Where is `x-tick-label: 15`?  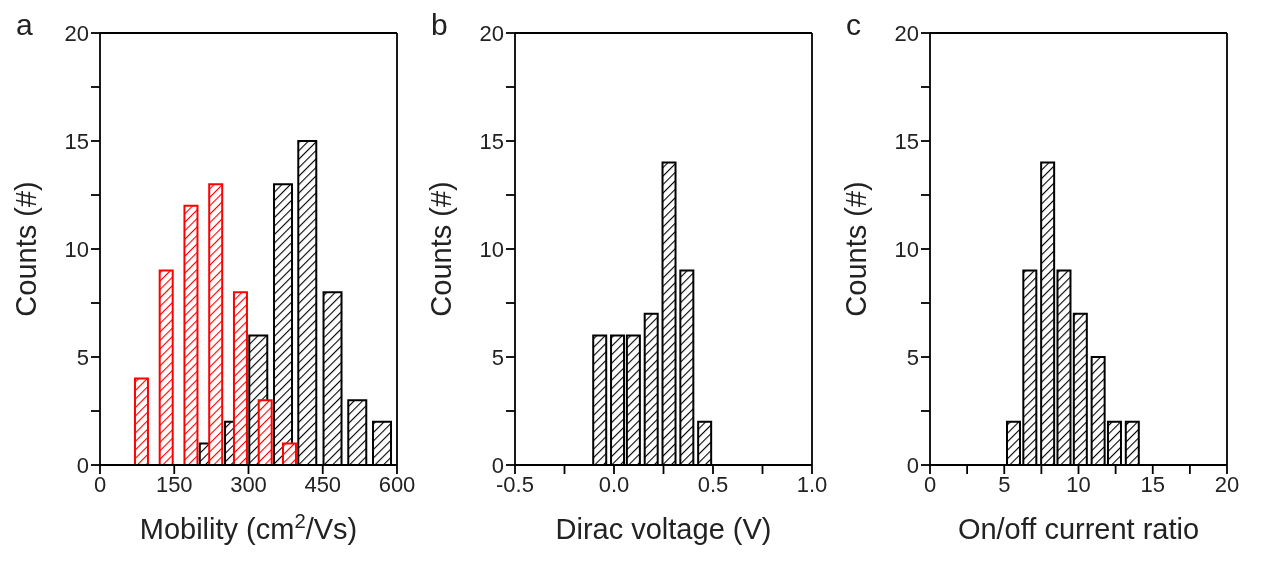 x-tick-label: 15 is located at coordinates (1152, 484).